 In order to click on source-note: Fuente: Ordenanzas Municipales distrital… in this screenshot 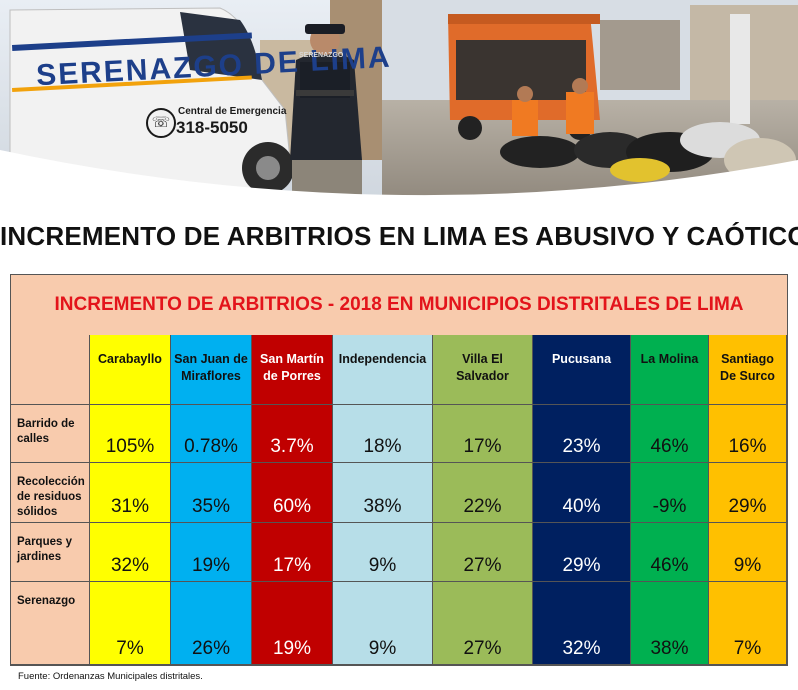, I will do `click(110, 676)`.